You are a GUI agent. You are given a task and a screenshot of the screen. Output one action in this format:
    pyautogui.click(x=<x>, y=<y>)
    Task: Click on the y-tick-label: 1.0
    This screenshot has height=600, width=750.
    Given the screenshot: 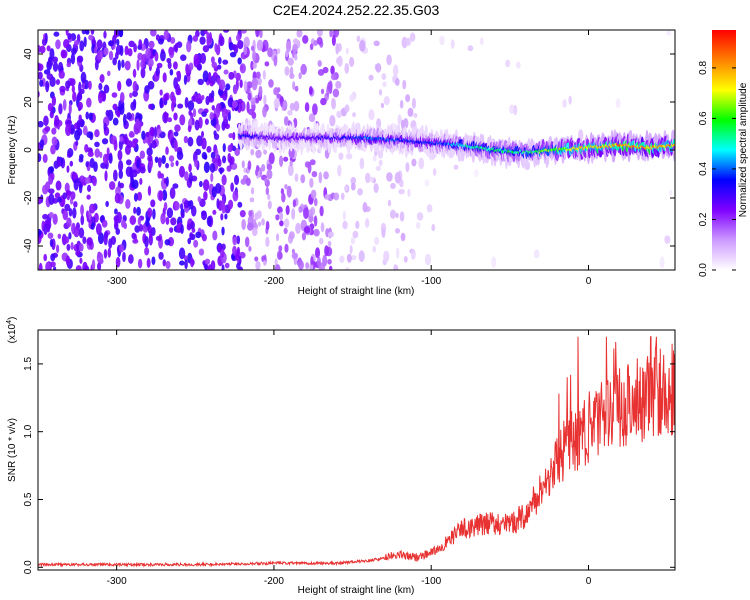 What is the action you would take?
    pyautogui.click(x=28, y=431)
    